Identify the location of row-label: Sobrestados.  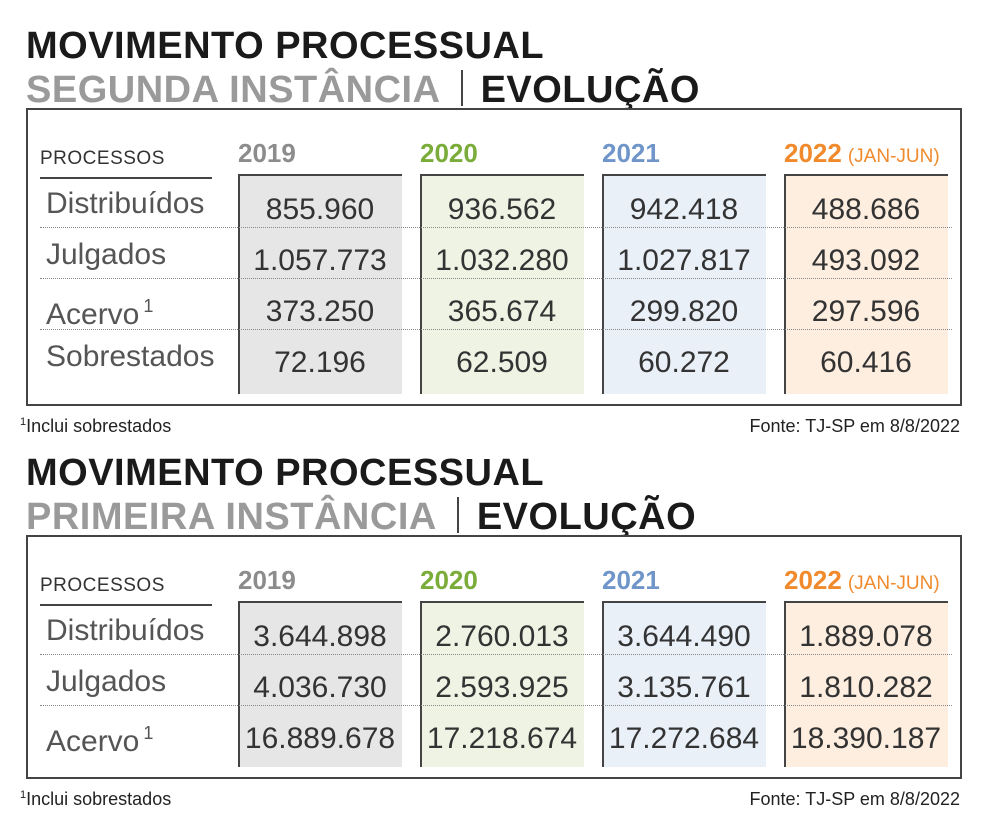
(130, 357).